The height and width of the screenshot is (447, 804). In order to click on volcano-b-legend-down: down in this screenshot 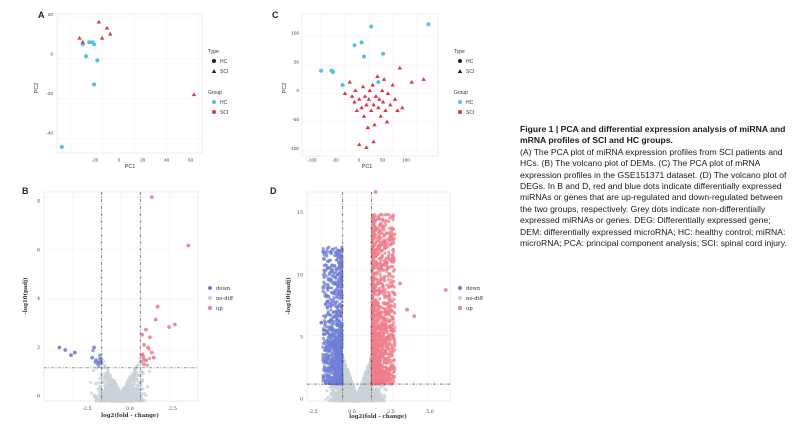, I will do `click(223, 289)`.